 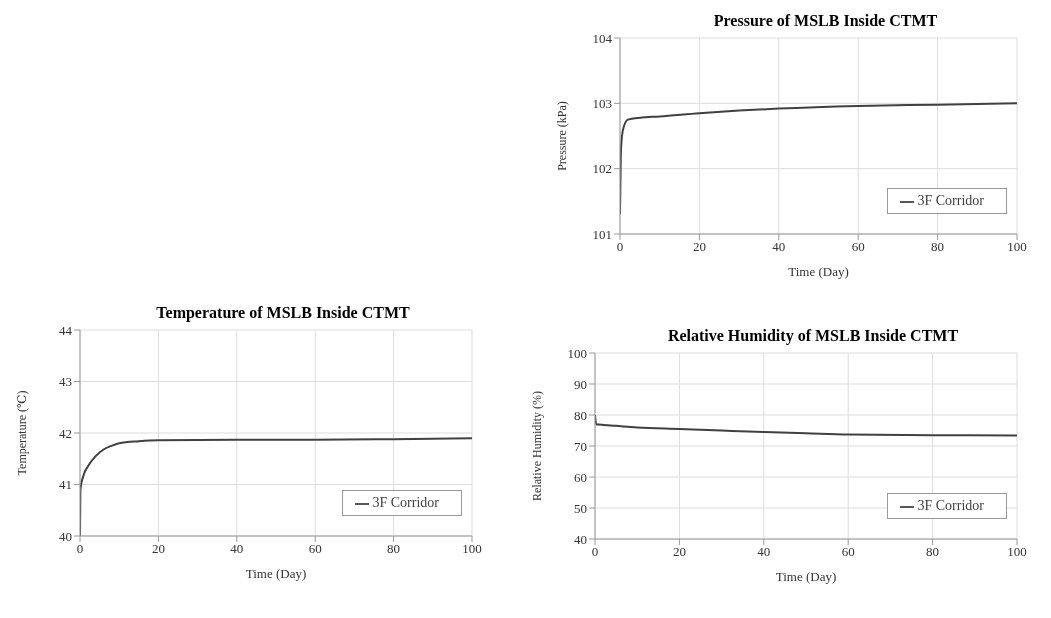 I want to click on y-tick-label: 101, so click(x=602, y=234).